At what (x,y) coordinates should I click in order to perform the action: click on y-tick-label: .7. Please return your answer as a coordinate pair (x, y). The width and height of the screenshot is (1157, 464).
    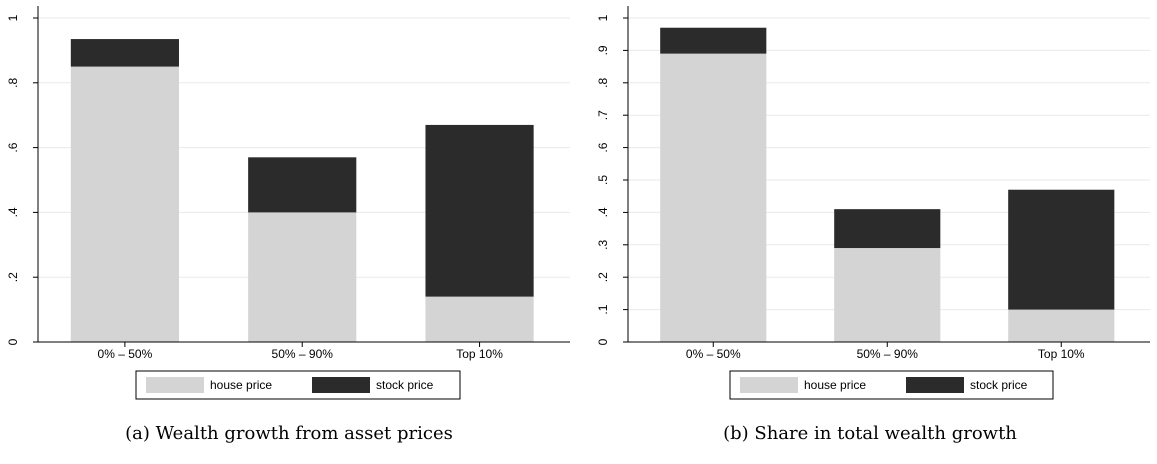
    Looking at the image, I should click on (603, 115).